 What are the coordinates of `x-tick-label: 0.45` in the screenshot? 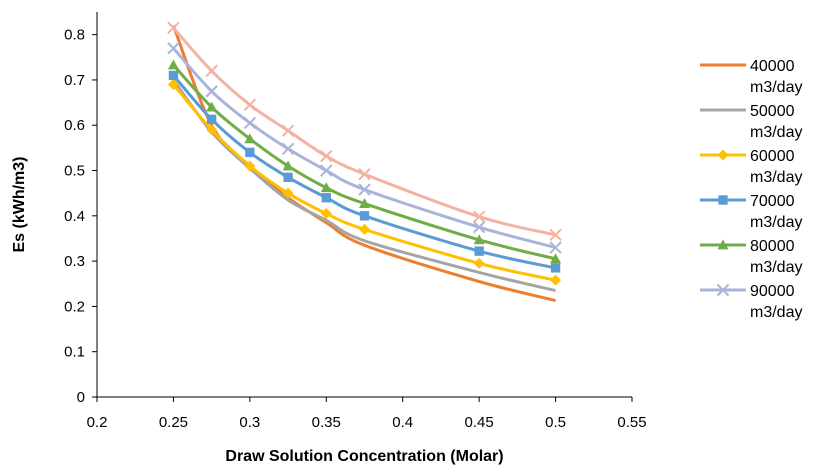 It's located at (479, 422).